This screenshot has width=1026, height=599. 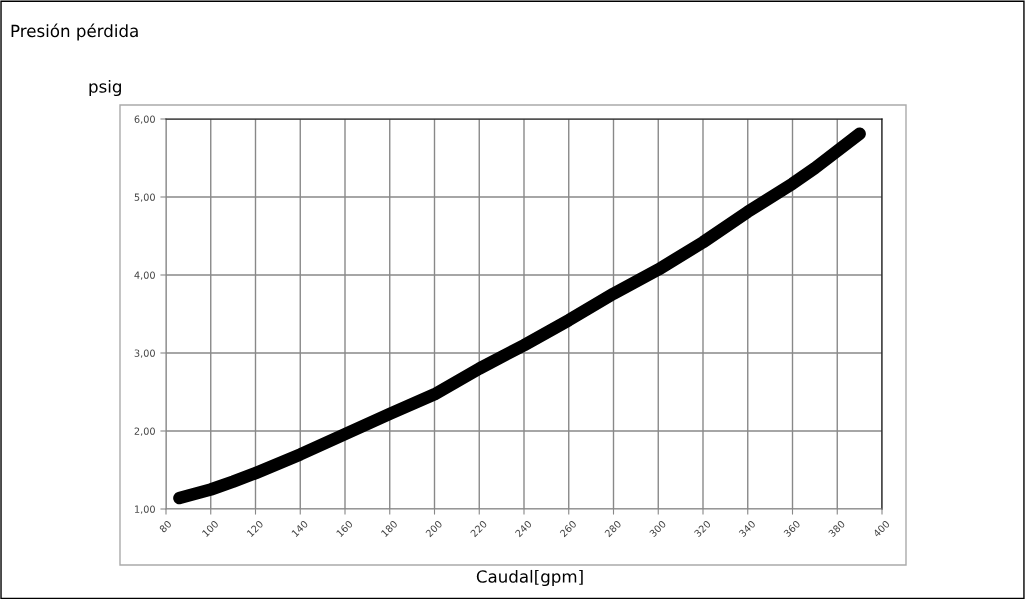 I want to click on x-tick-label: 320, so click(x=702, y=528).